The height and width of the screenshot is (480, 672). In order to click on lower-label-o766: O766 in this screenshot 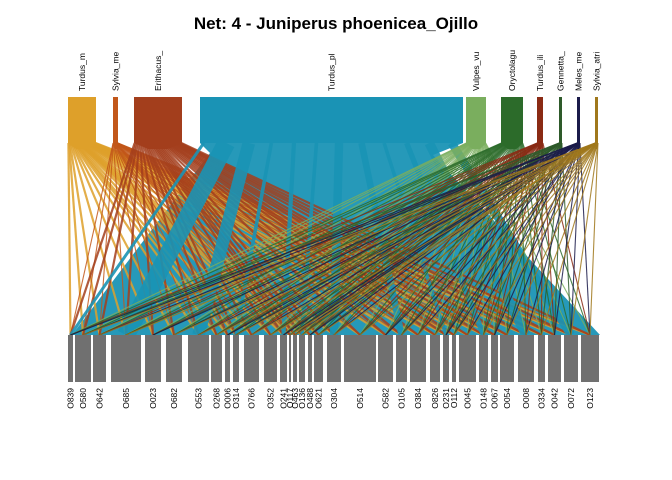, I will do `click(252, 398)`.